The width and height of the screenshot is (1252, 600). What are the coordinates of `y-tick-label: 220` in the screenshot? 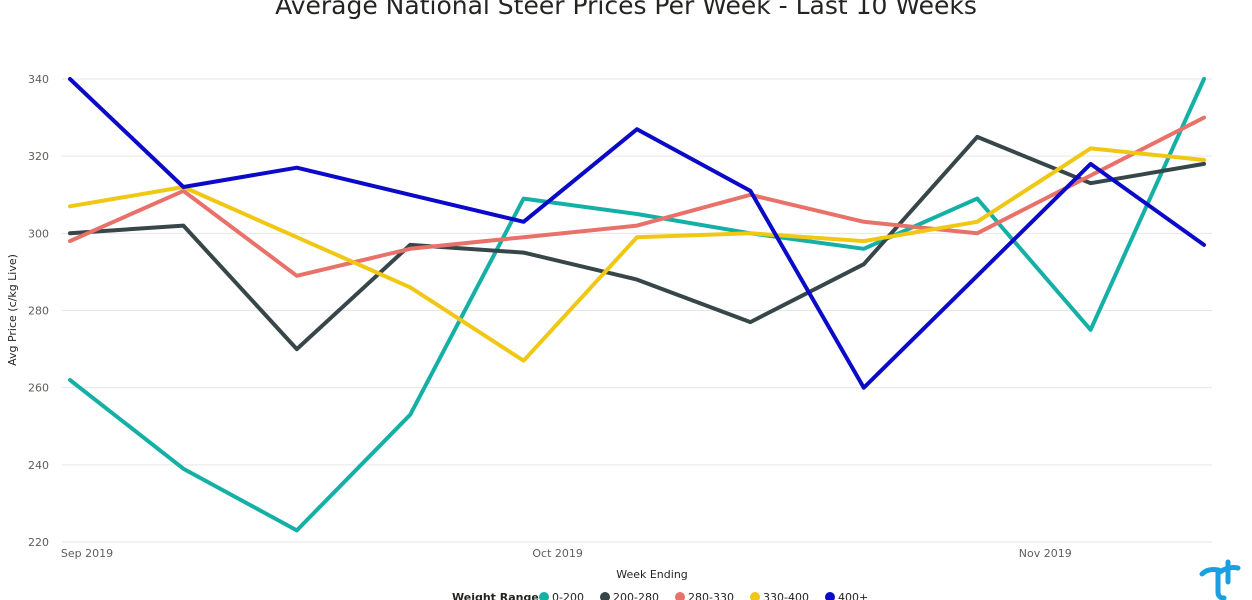 It's located at (38, 542).